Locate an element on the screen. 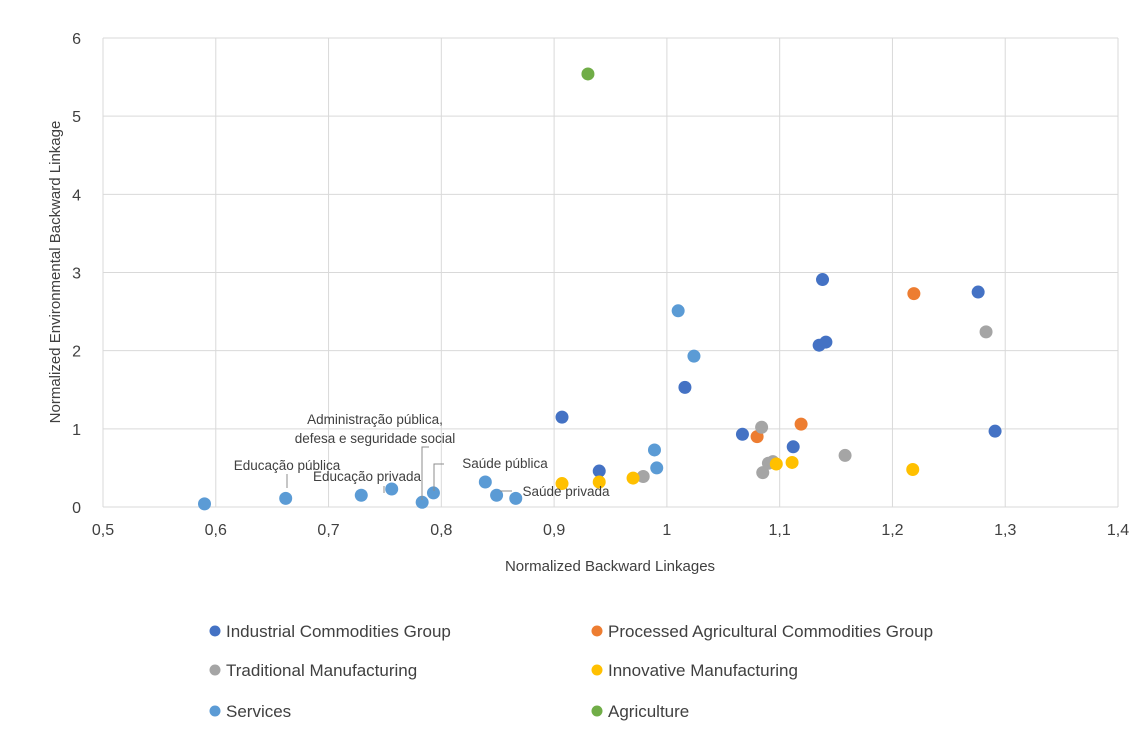 The height and width of the screenshot is (743, 1148). legend-label: Innovative Manufacturing is located at coordinates (703, 670).